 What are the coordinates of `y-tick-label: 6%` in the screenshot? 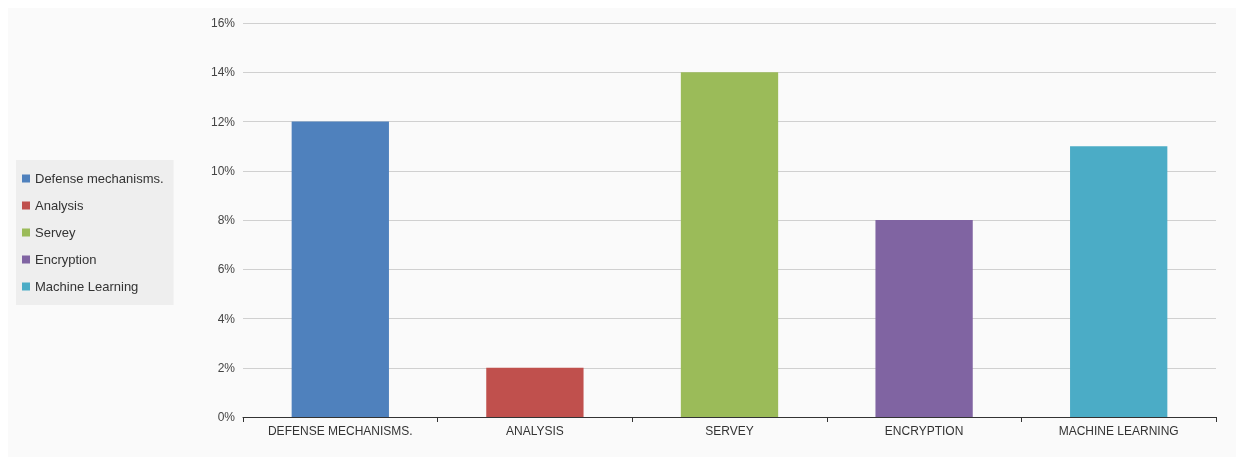 It's located at (226, 269).